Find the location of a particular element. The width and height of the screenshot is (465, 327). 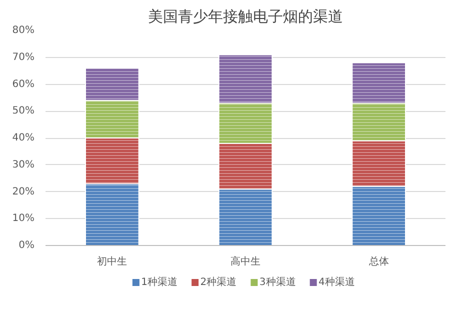

y-tick-label: 10% is located at coordinates (23, 218).